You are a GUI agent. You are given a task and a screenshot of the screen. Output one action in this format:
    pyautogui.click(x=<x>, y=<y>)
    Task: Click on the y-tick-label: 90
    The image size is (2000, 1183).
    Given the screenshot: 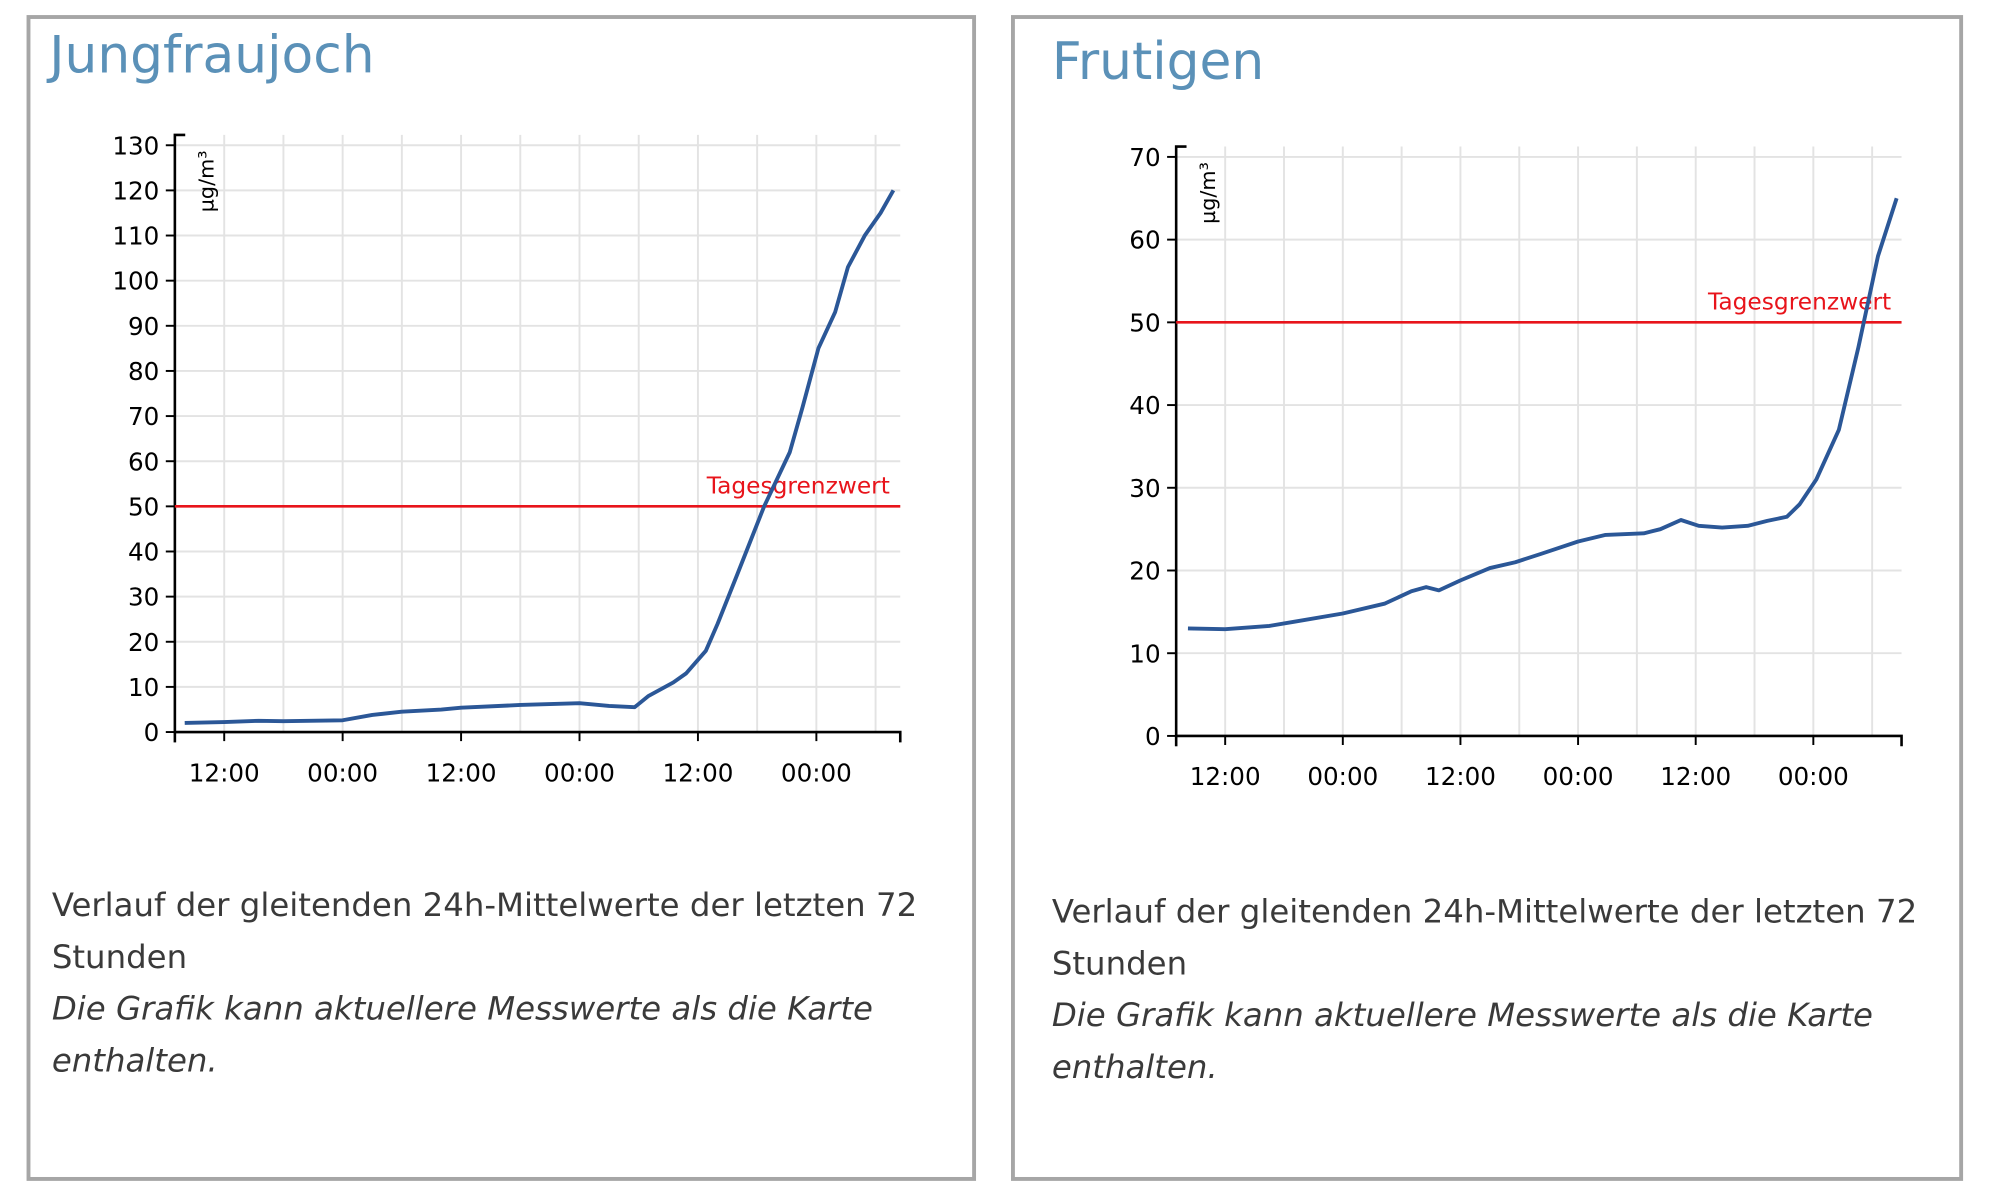 What is the action you would take?
    pyautogui.click(x=143, y=326)
    